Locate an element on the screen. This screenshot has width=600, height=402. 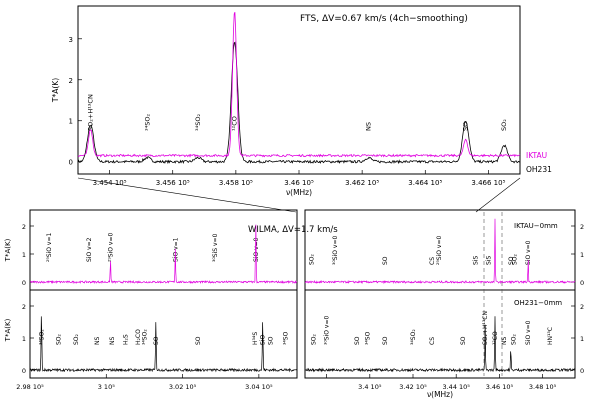
top-xtick-label: 3.46 10⁵ is located at coordinates (299, 183).